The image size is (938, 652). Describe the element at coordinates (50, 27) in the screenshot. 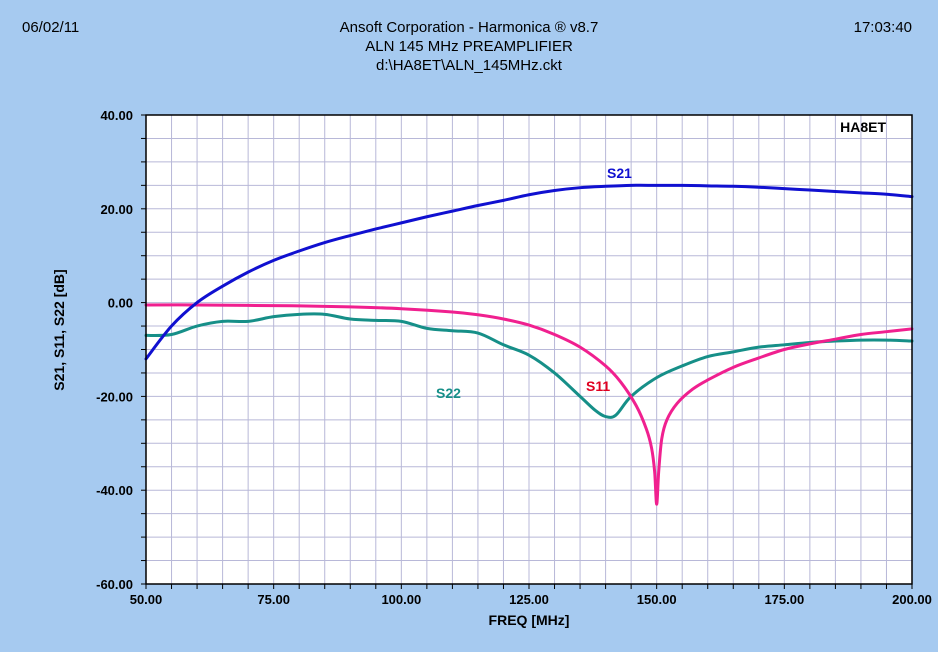

I see `date-label: 06/02/11` at that location.